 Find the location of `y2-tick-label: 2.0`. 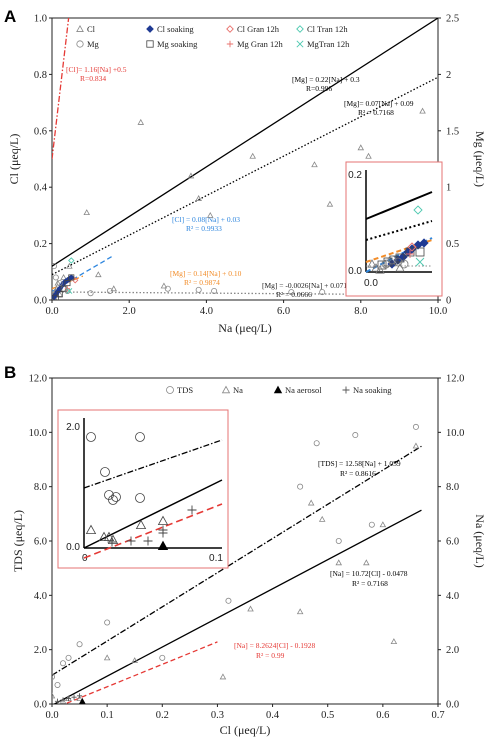

y2-tick-label: 2.0 is located at coordinates (452, 650).